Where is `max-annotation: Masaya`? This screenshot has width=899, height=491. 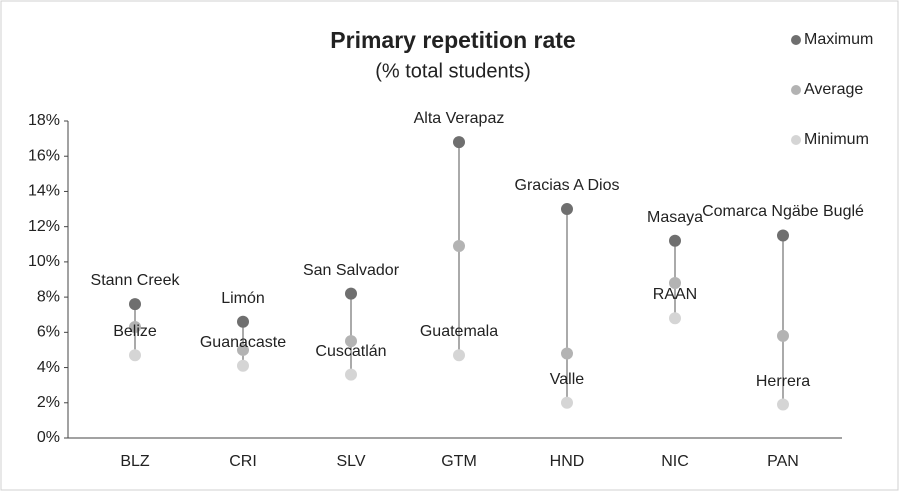 max-annotation: Masaya is located at coordinates (675, 217).